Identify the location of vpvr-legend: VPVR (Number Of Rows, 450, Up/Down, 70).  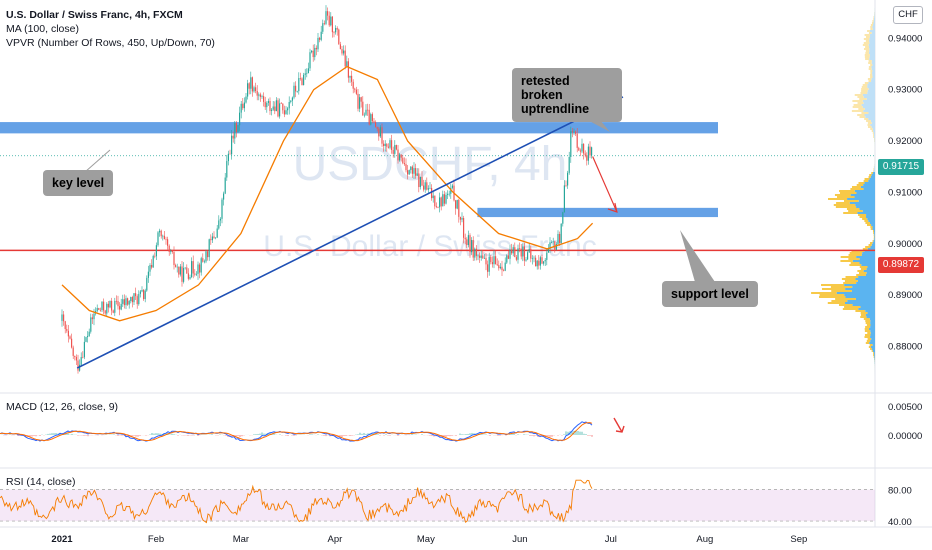
(110, 43).